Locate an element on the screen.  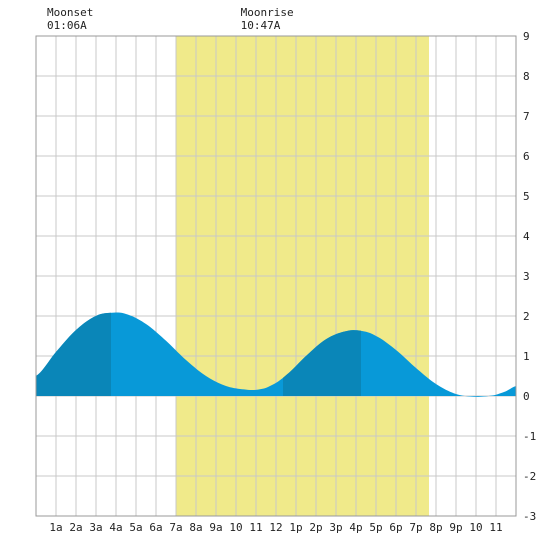
y-tick-label: -2 is located at coordinates (529, 476).